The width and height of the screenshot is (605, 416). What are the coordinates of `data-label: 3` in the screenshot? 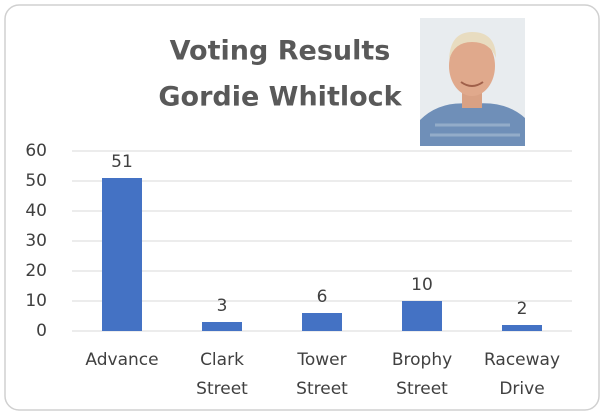 It's located at (222, 306).